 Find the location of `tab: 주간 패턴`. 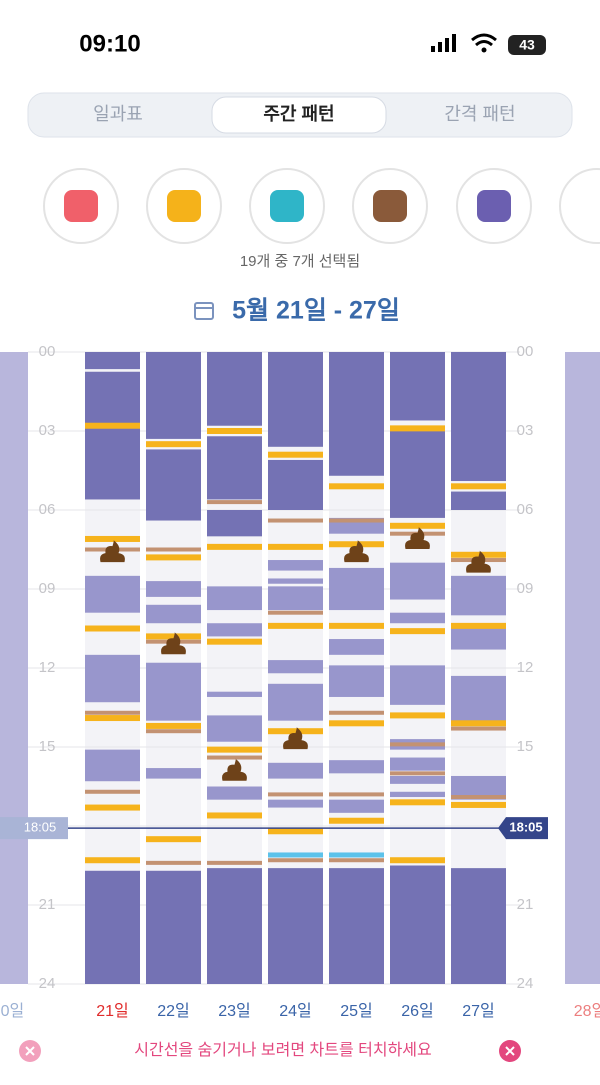

tab: 주간 패턴 is located at coordinates (298, 114).